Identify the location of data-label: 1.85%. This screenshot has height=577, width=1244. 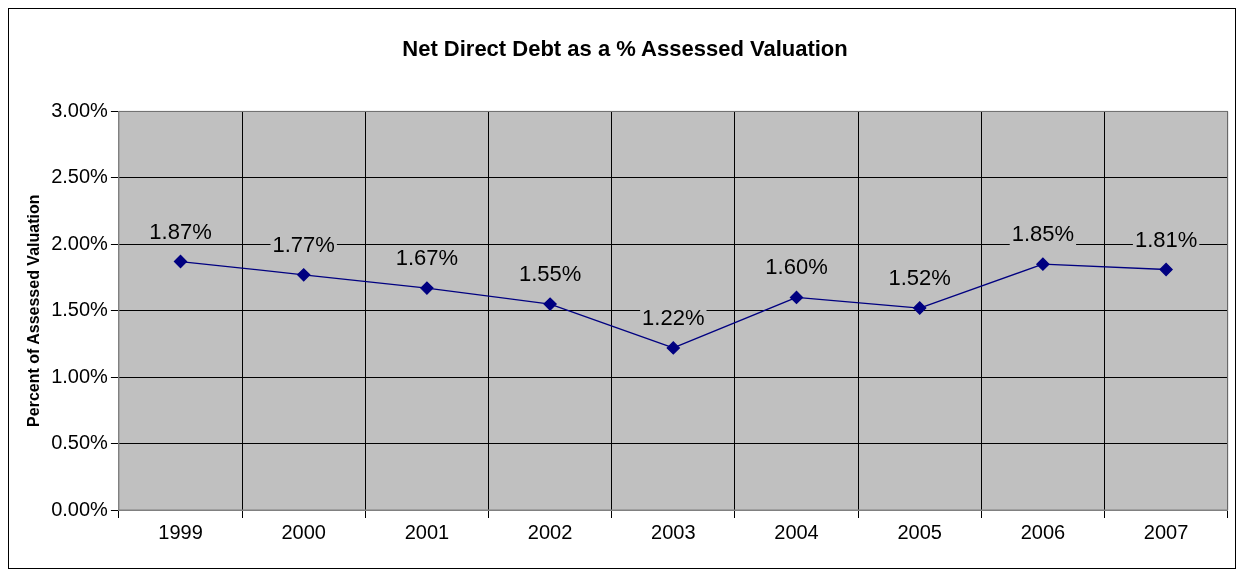
(1043, 234).